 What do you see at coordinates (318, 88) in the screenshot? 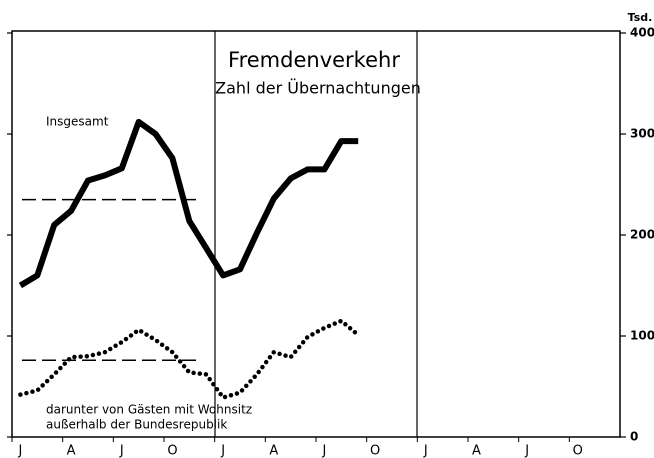
I see `chart-subtitle: Zahl der Übernachtungen` at bounding box center [318, 88].